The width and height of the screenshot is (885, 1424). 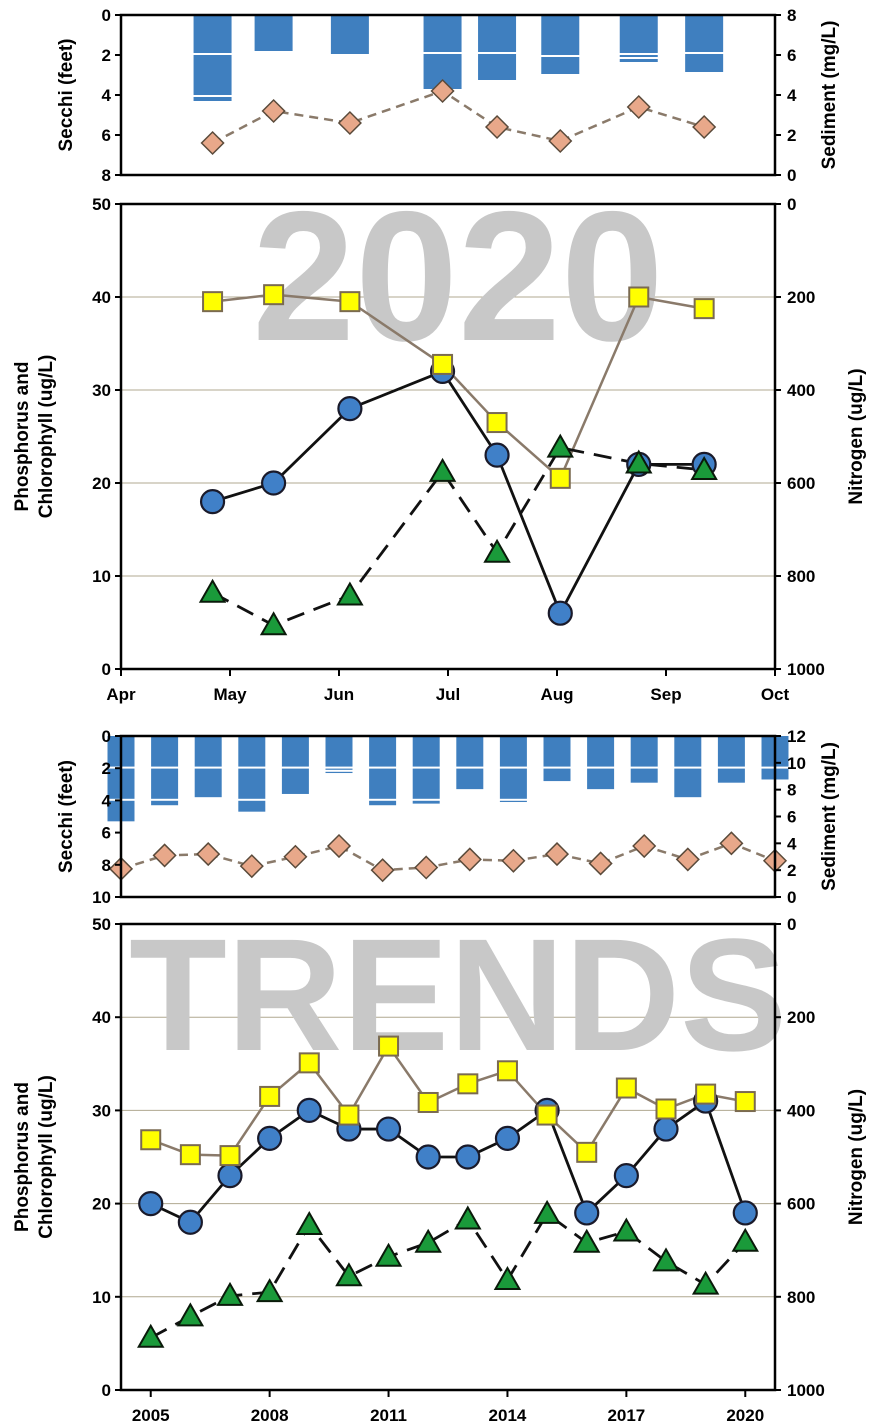 I want to click on right-tick-label: 400, so click(x=801, y=390).